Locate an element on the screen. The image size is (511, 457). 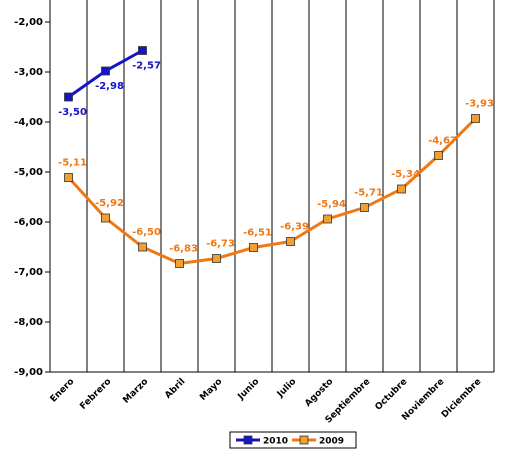
data-label: -3,50 is located at coordinates (72, 112).